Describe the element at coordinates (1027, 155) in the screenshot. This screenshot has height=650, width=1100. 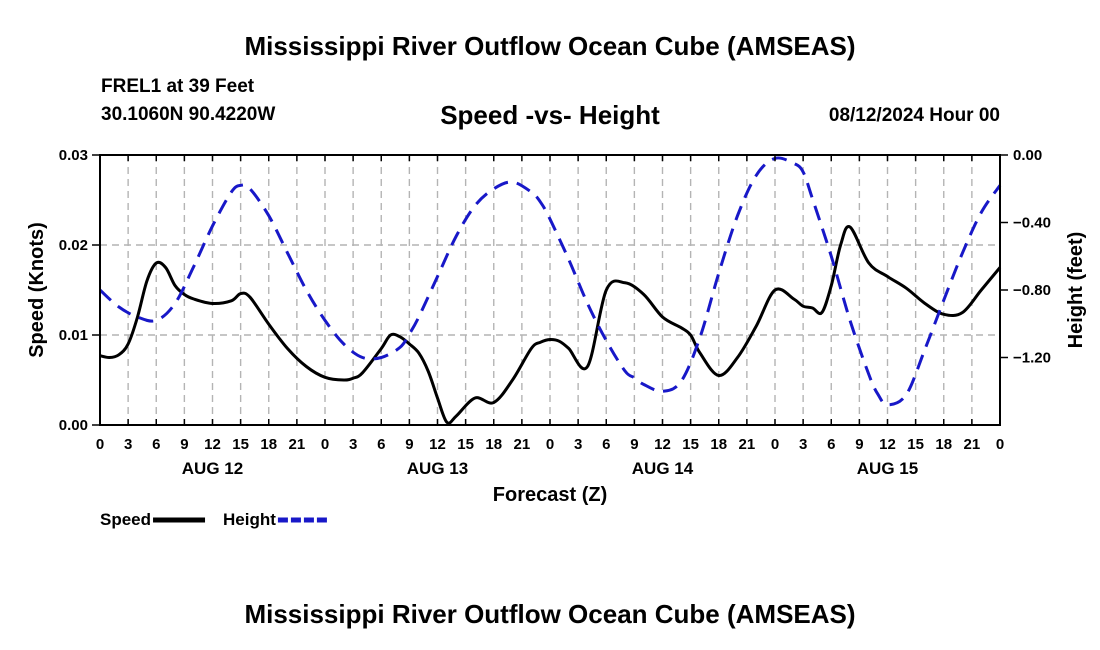
I see `y2-tick-label: 0.00` at that location.